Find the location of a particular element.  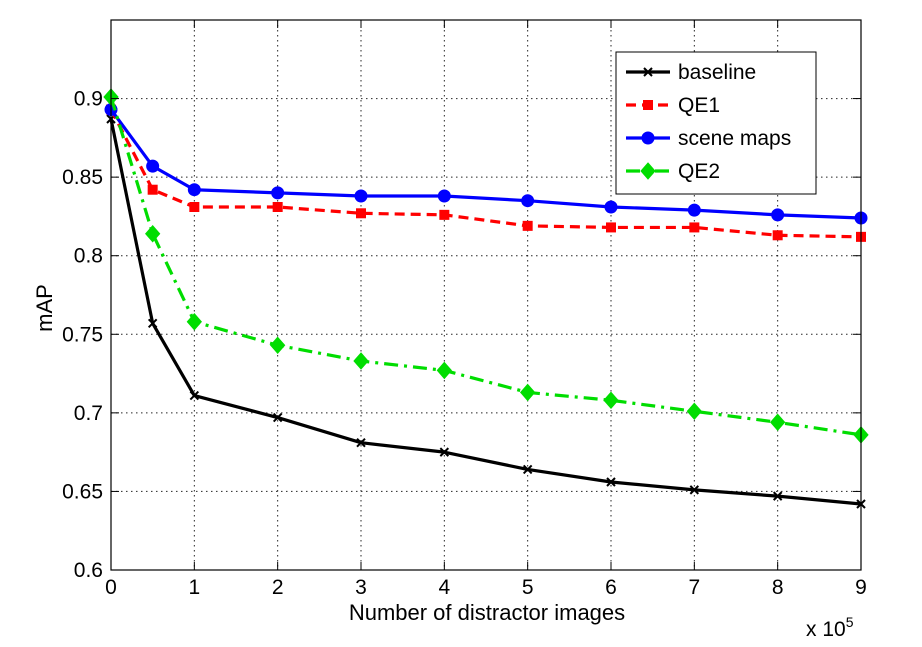

y-tick-label: 0.8 is located at coordinates (88, 256).